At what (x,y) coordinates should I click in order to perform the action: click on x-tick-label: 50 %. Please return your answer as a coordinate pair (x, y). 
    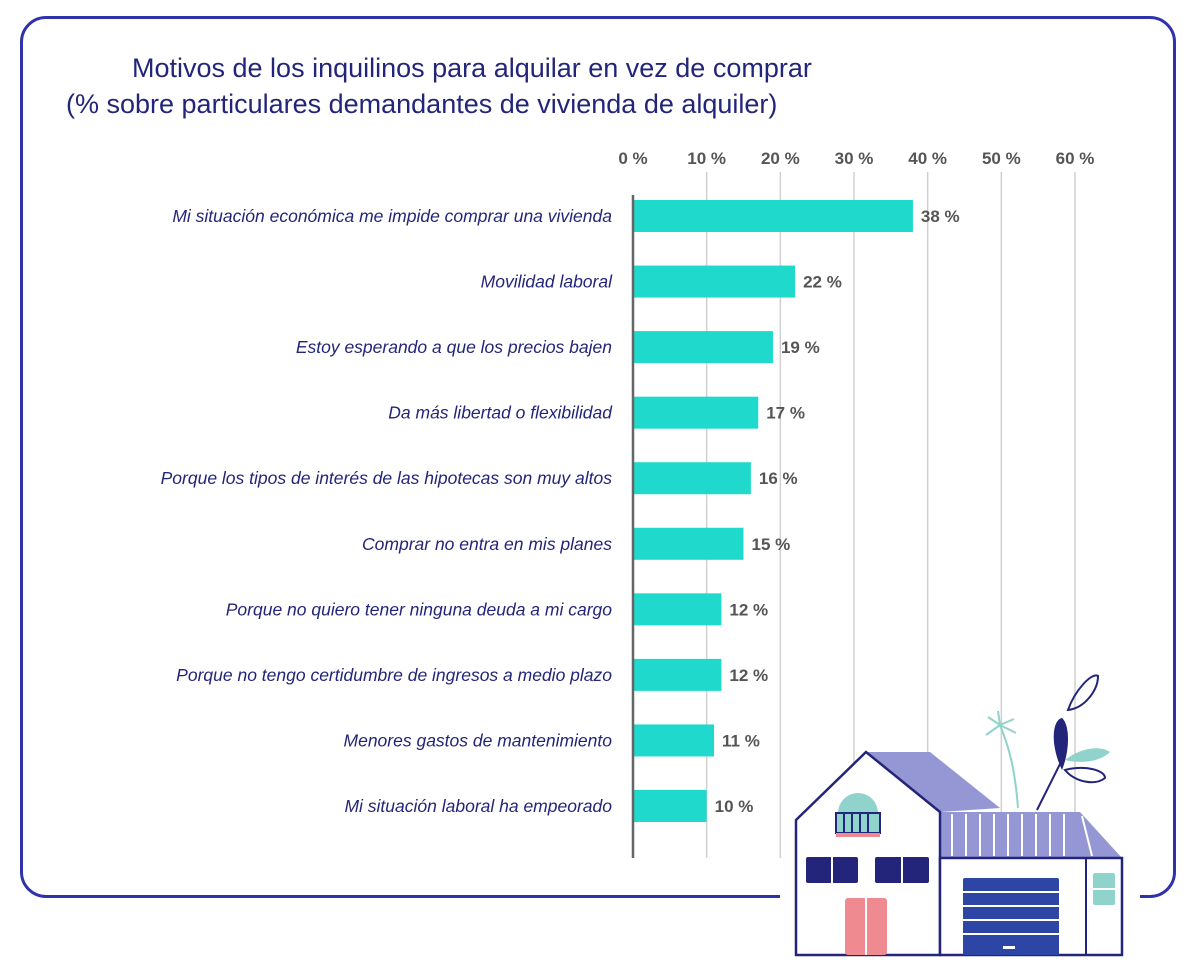
    Looking at the image, I should click on (1001, 158).